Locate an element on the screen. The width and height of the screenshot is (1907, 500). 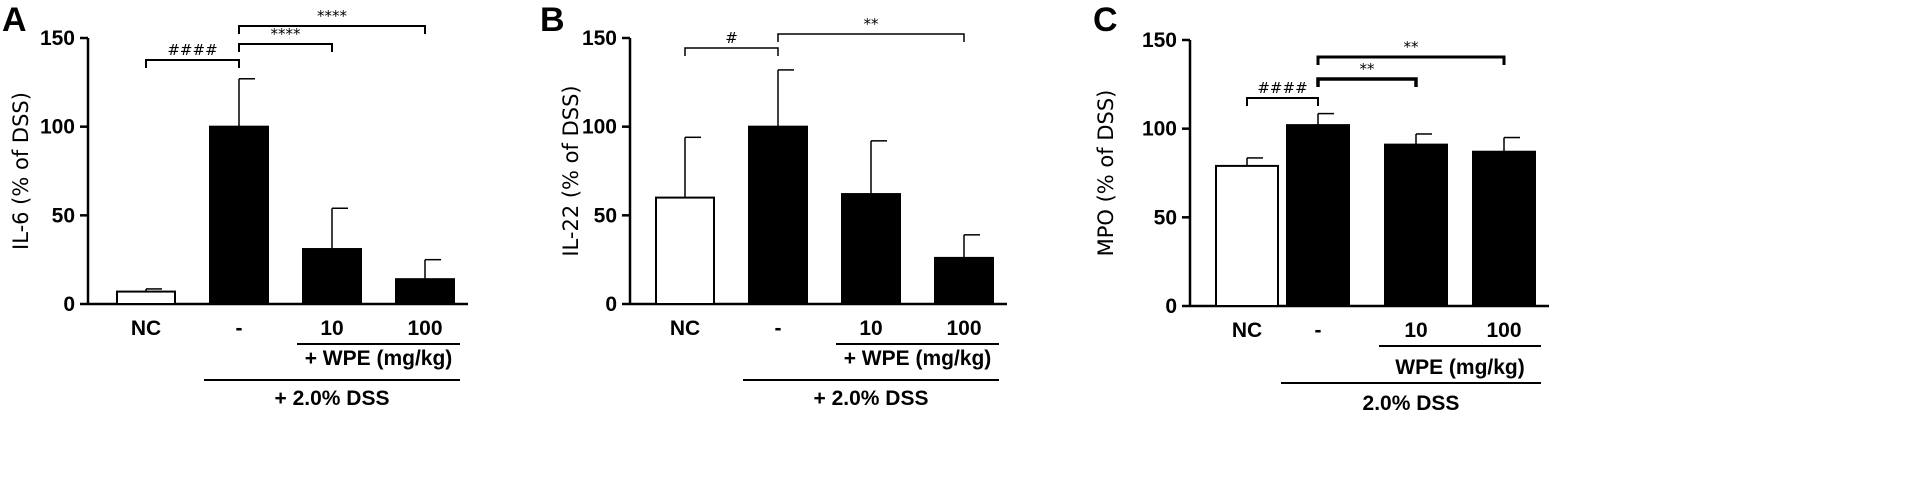
y-axis-label: IL-6 (% of DSS) is located at coordinates (21, 171).